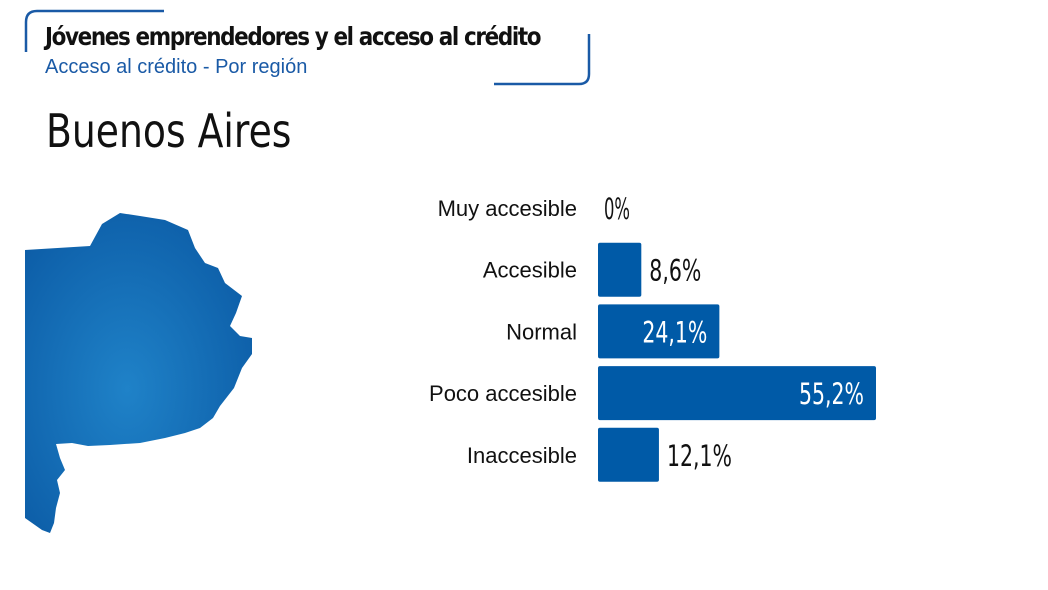 The height and width of the screenshot is (590, 1048). I want to click on value-label: 8,6%, so click(675, 271).